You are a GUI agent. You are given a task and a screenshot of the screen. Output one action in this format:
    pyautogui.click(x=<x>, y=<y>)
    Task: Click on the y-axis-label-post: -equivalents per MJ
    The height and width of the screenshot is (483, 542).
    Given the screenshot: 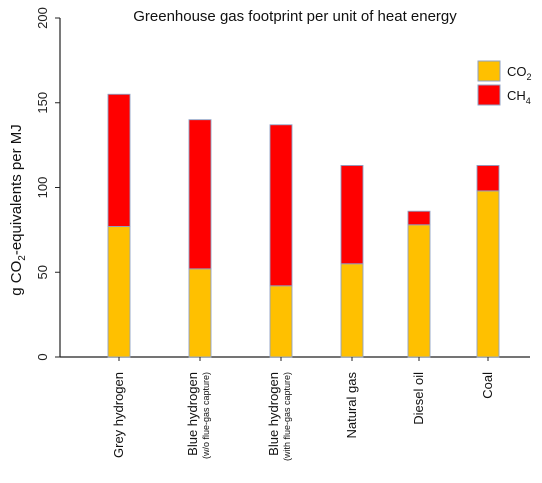 What is the action you would take?
    pyautogui.click(x=16, y=189)
    